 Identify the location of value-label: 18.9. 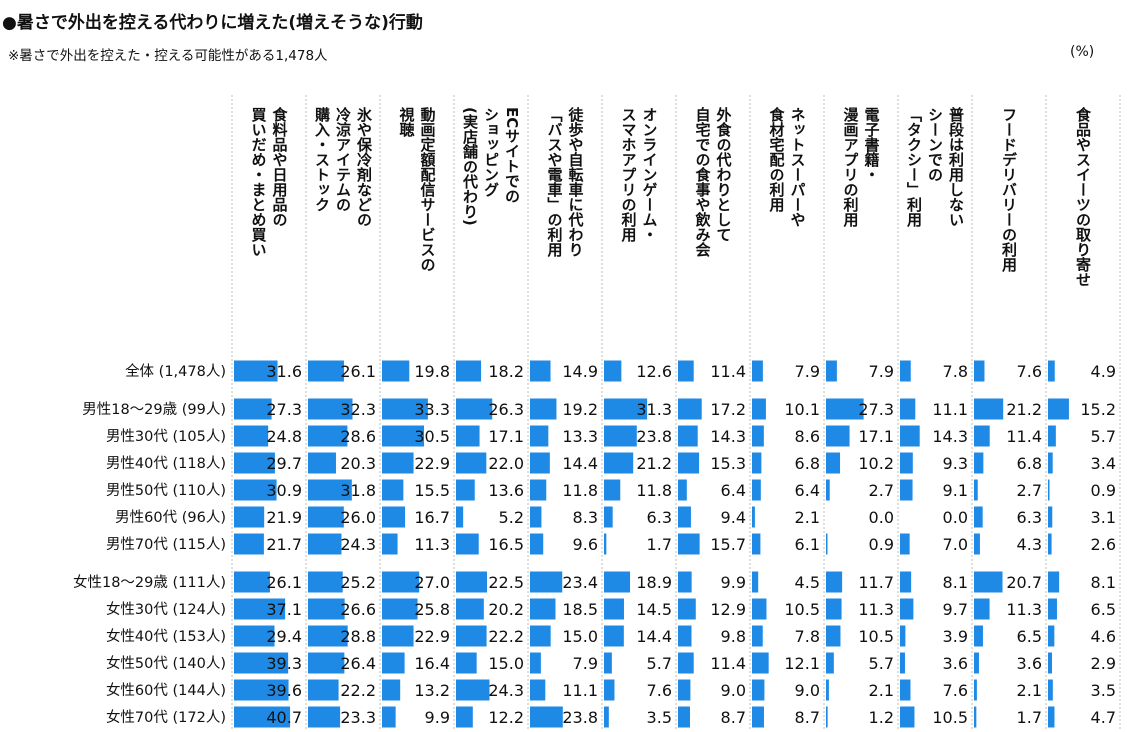
(654, 582).